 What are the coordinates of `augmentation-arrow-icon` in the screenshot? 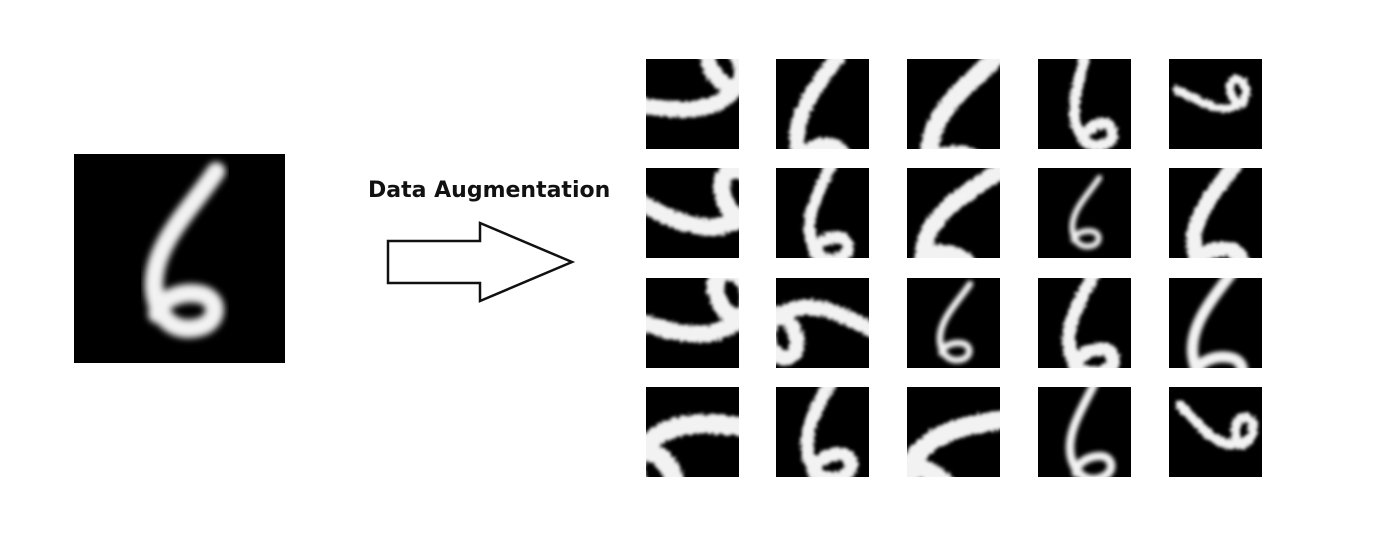 It's located at (481, 262).